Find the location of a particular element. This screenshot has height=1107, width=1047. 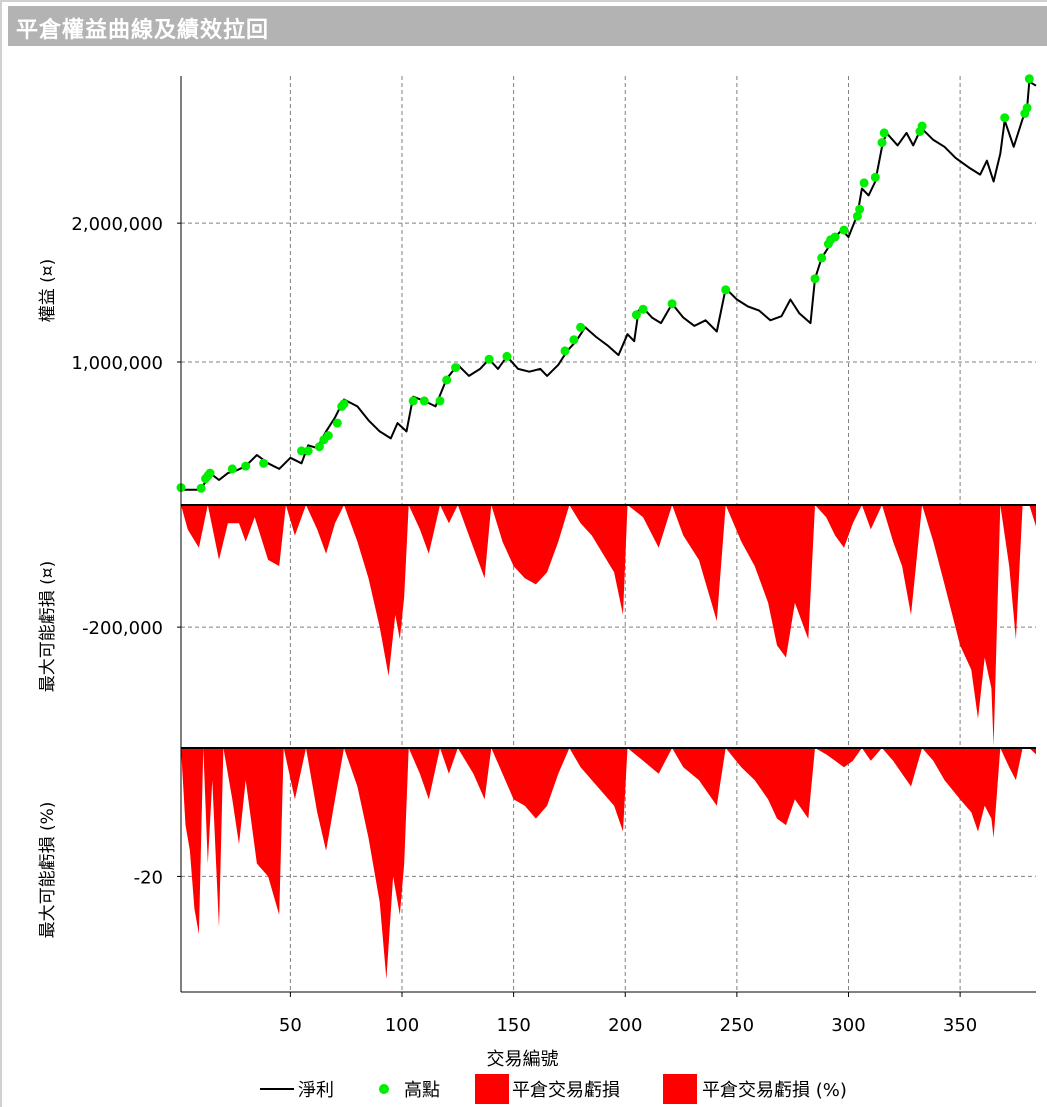

legend-marker-swatch is located at coordinates (384, 1089).